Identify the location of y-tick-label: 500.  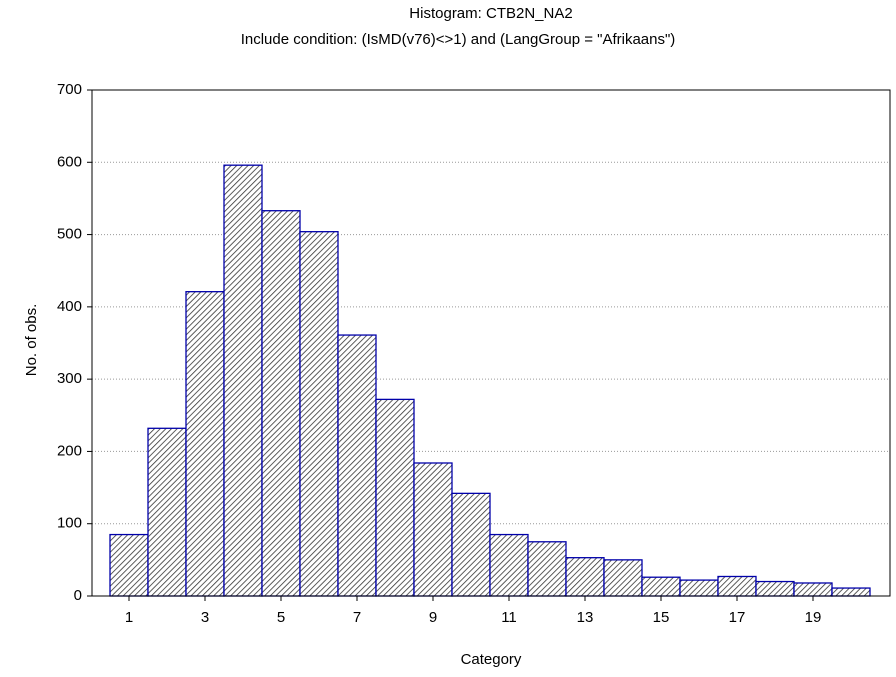
(69, 234).